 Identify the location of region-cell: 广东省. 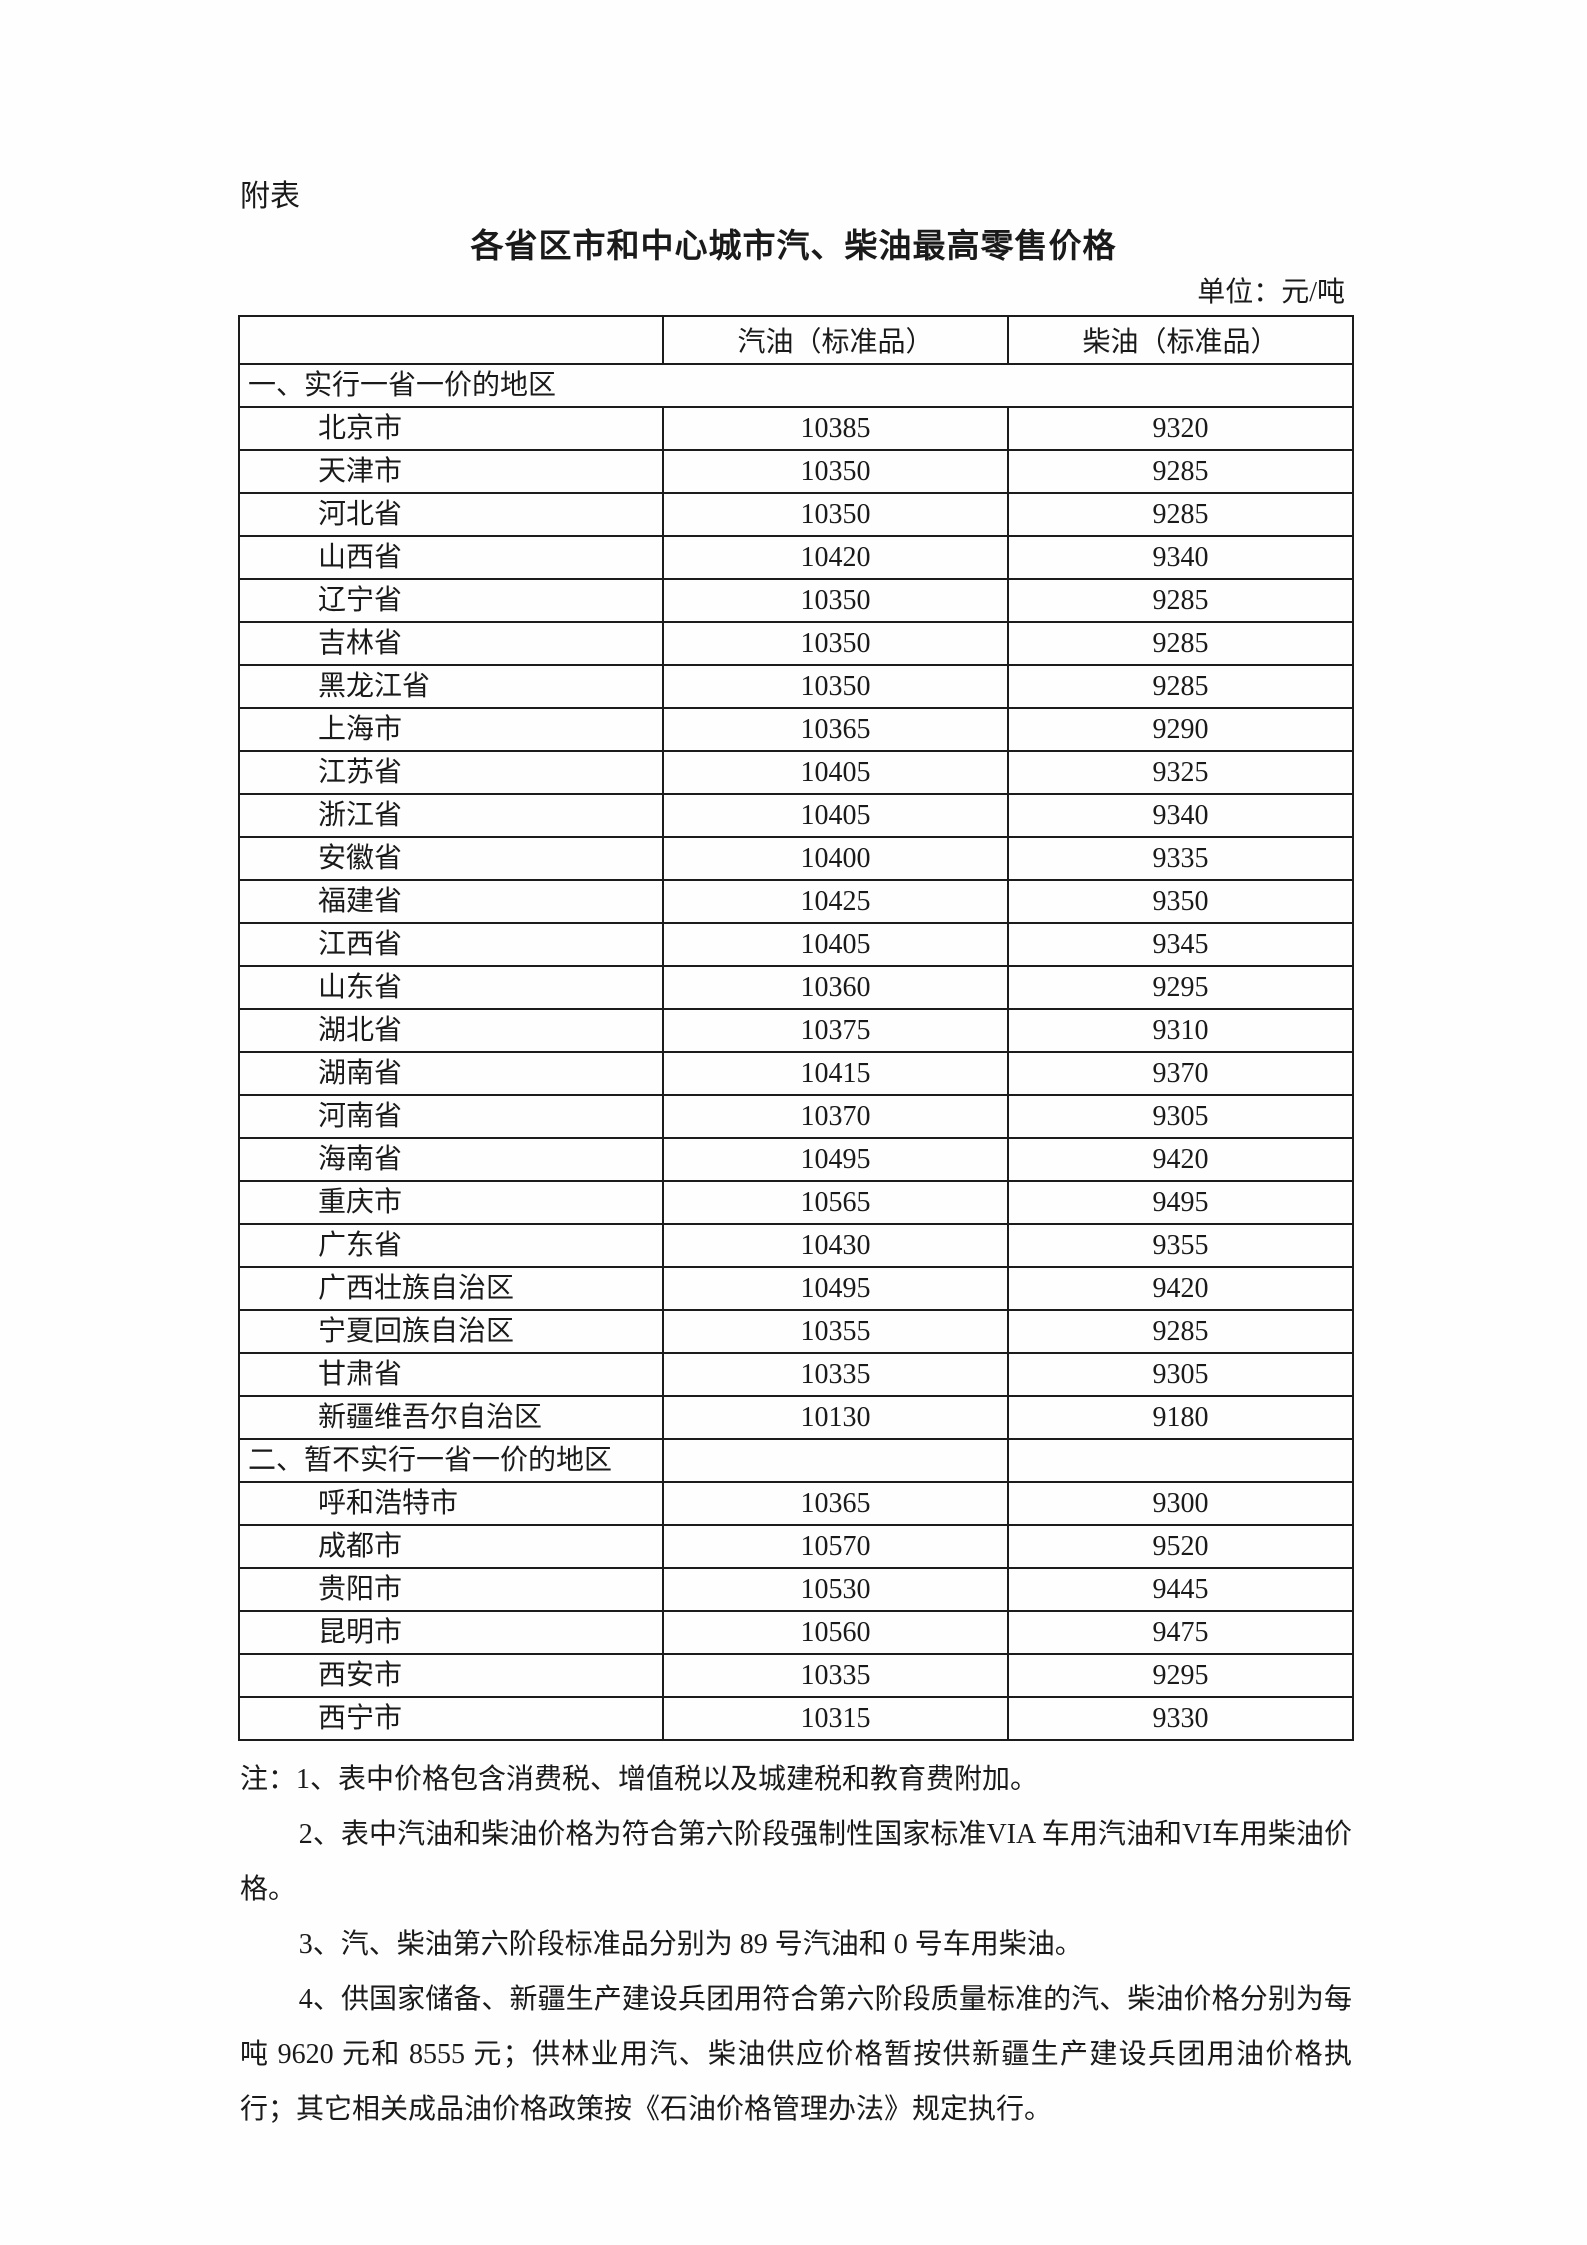
(451, 1245).